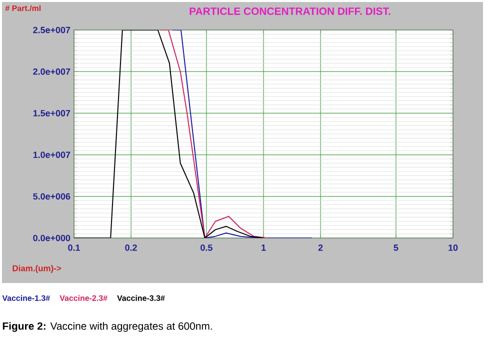 This screenshot has width=488, height=343. Describe the element at coordinates (51, 113) in the screenshot. I see `y-tick-label: 1.5e+007` at that location.